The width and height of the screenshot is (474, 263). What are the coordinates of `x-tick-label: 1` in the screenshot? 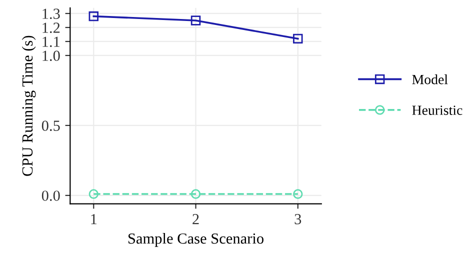 It's located at (94, 219).